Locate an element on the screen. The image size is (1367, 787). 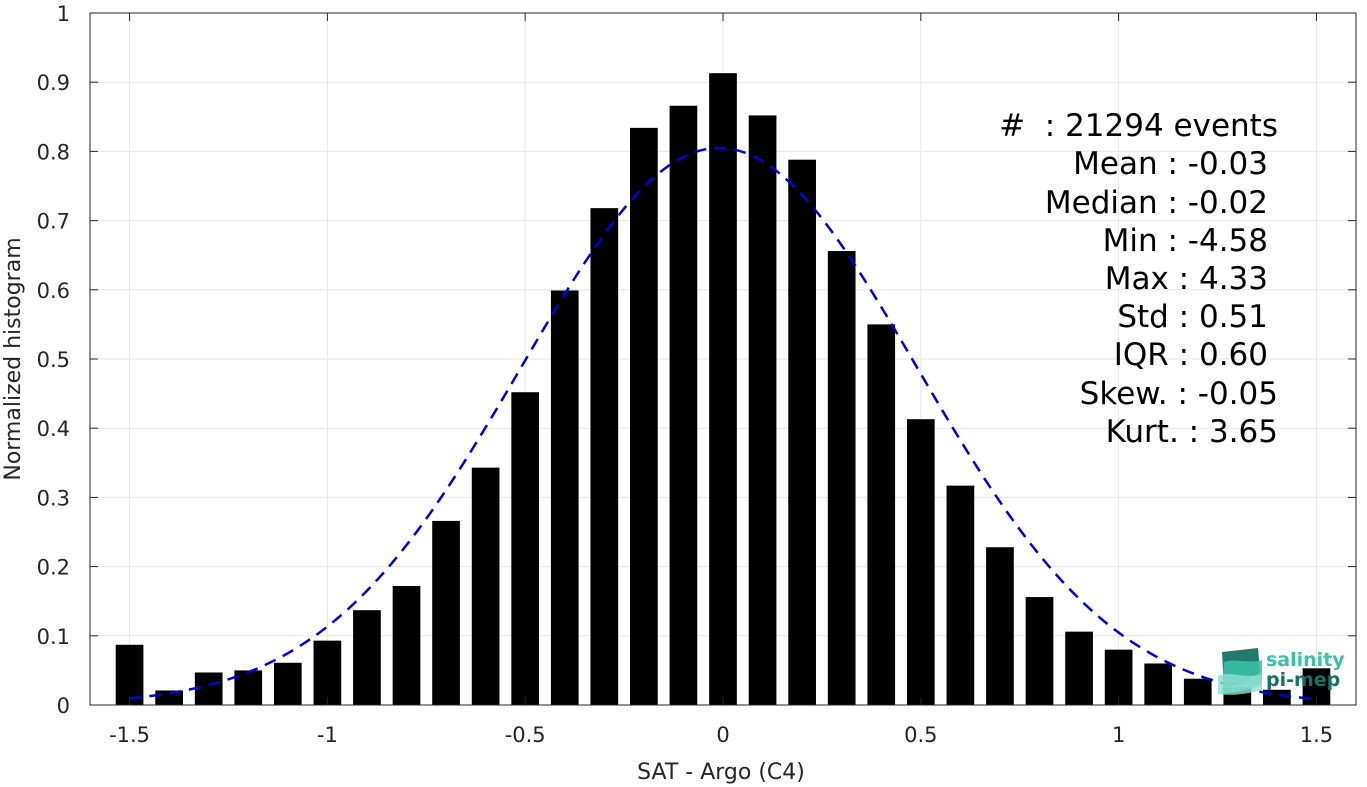
stat-kurt: Kurt. : 3.65 is located at coordinates (1192, 432).